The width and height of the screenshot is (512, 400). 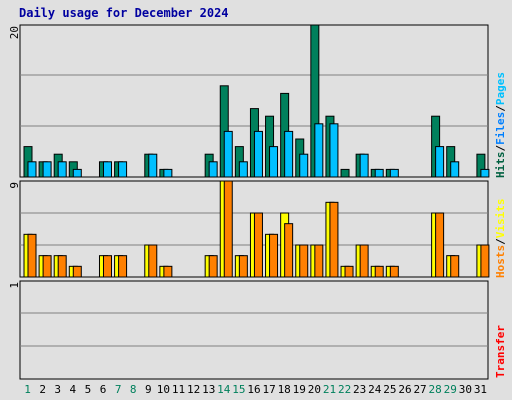 What do you see at coordinates (500, 261) in the screenshot?
I see `legend-hosts: Hosts` at bounding box center [500, 261].